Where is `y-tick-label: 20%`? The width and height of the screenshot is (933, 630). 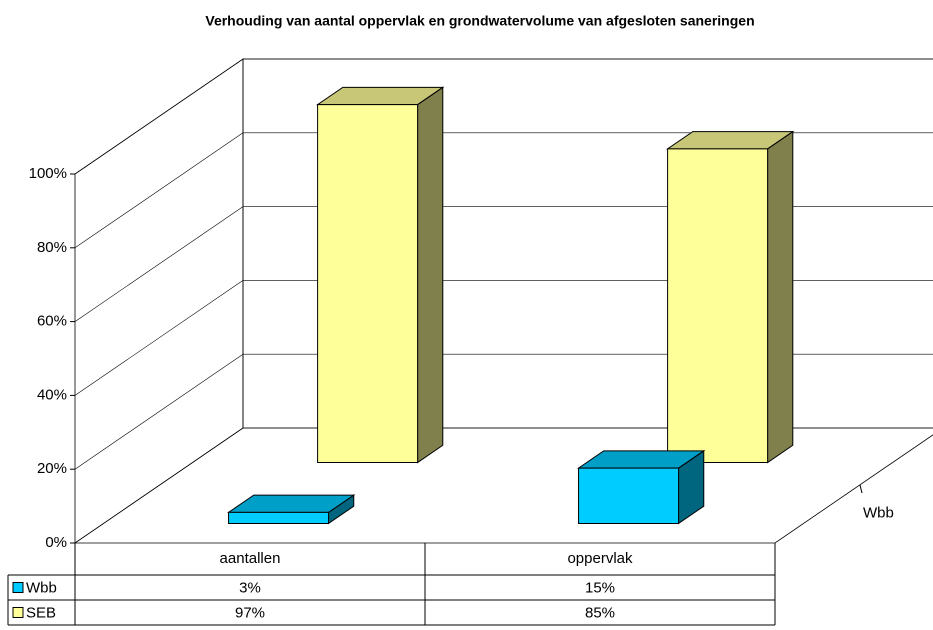
y-tick-label: 20% is located at coordinates (52, 468).